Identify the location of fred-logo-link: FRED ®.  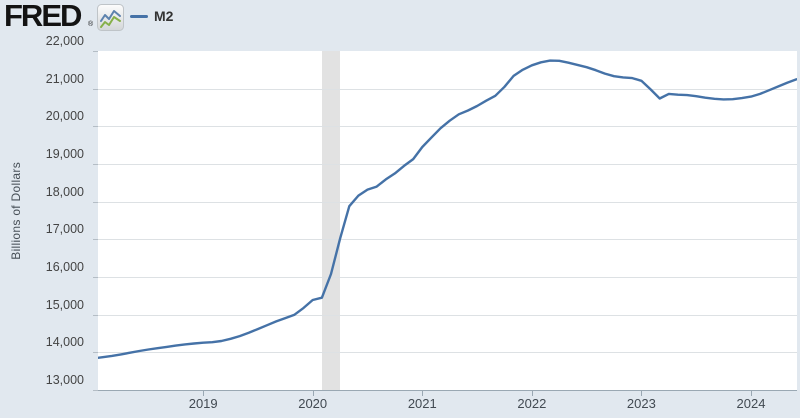
(64, 16).